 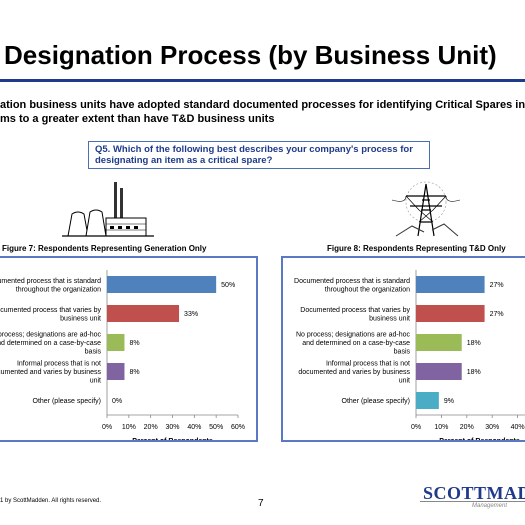 I want to click on company-logo: SCOTTMADD, so click(x=474, y=493).